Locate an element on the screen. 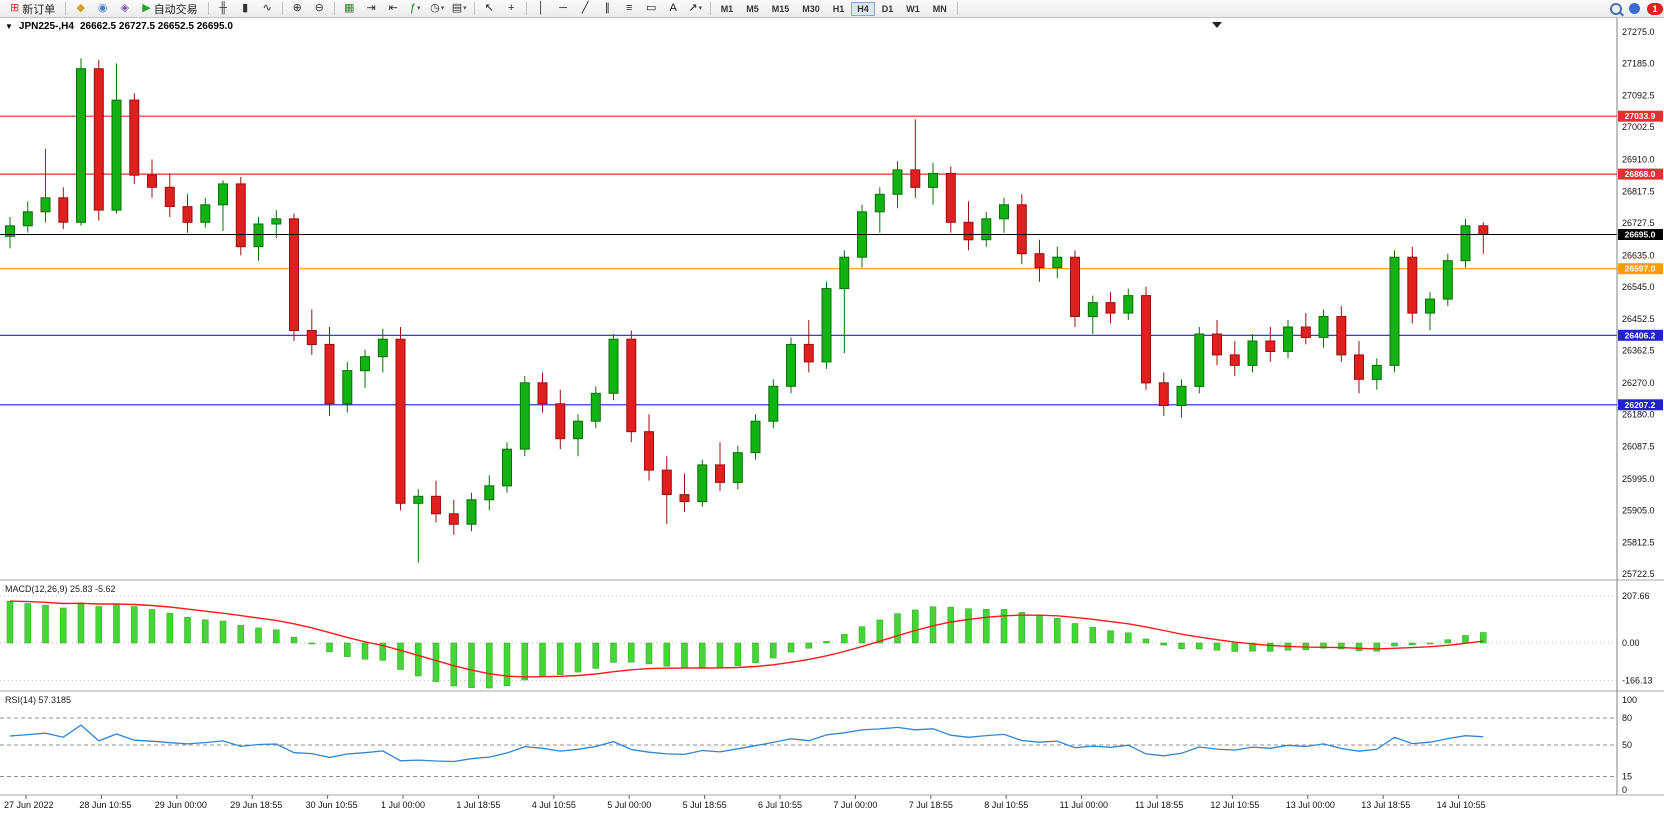 The image size is (1664, 830). svg-text: 50 is located at coordinates (1627, 745).